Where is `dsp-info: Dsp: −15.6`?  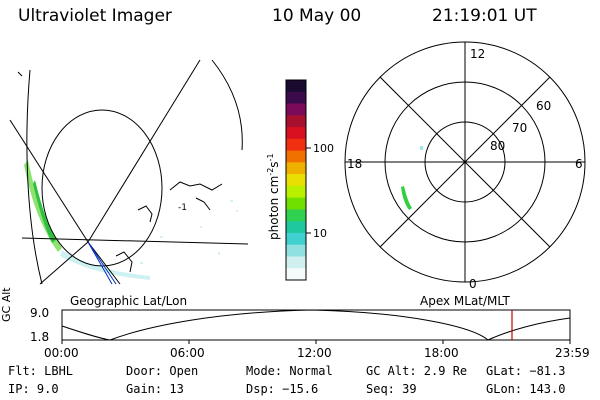
dsp-info: Dsp: −15.6 is located at coordinates (282, 389).